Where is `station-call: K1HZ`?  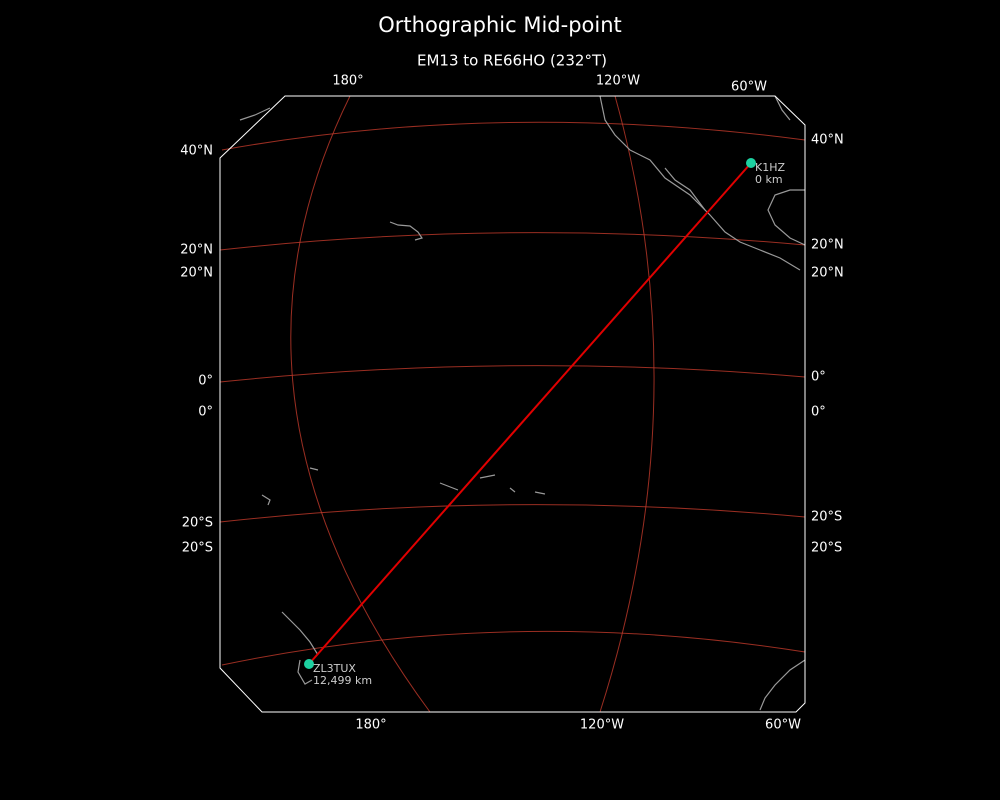 station-call: K1HZ is located at coordinates (770, 167).